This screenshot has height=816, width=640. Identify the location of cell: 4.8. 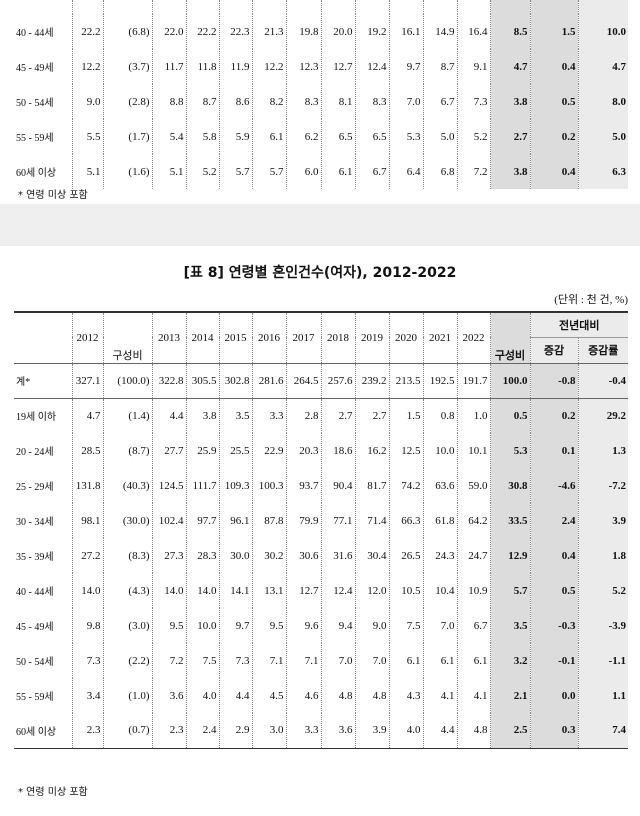
(337, 695).